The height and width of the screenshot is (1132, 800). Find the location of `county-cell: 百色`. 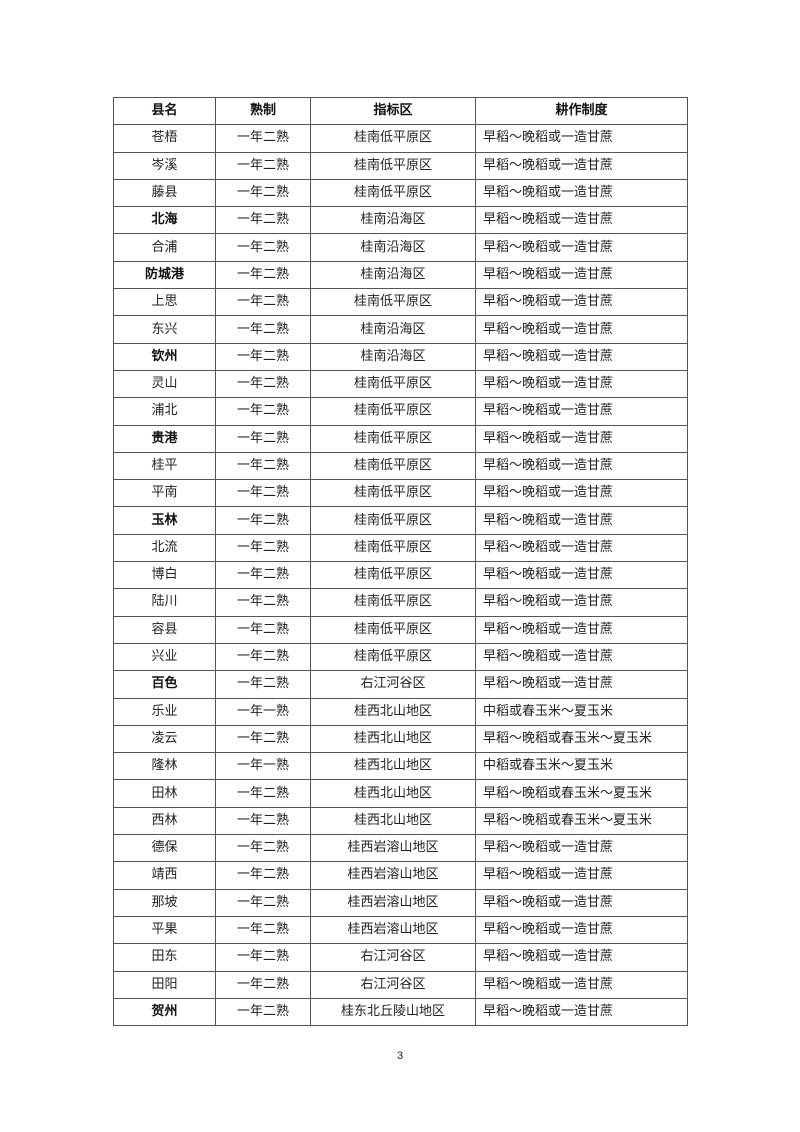

county-cell: 百色 is located at coordinates (164, 684).